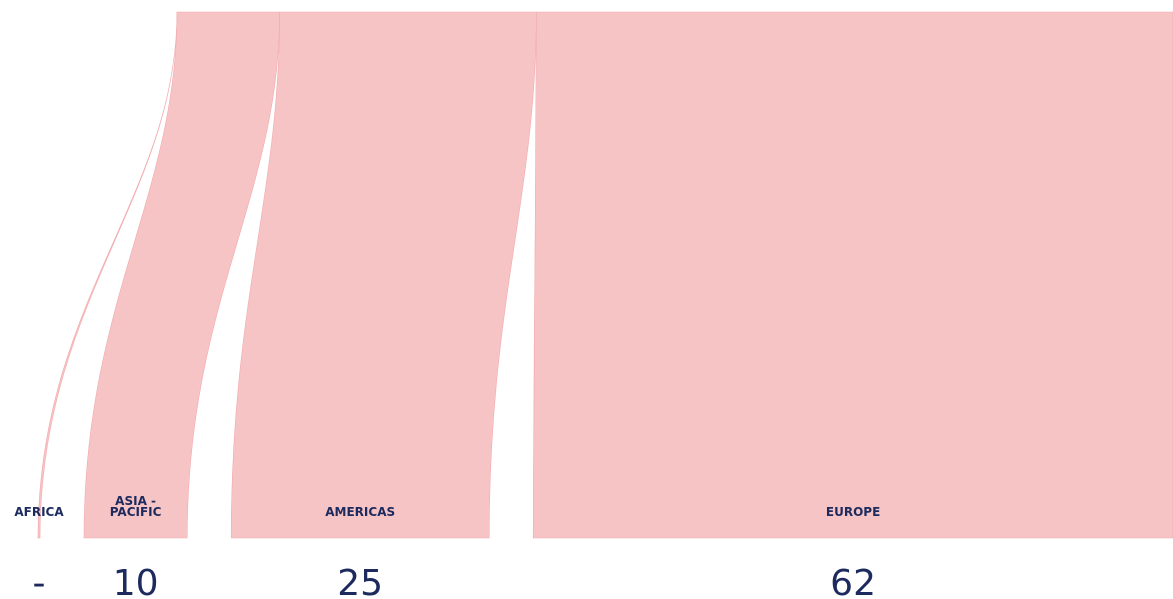  What do you see at coordinates (360, 581) in the screenshot?
I see `region-value-americas: 25` at bounding box center [360, 581].